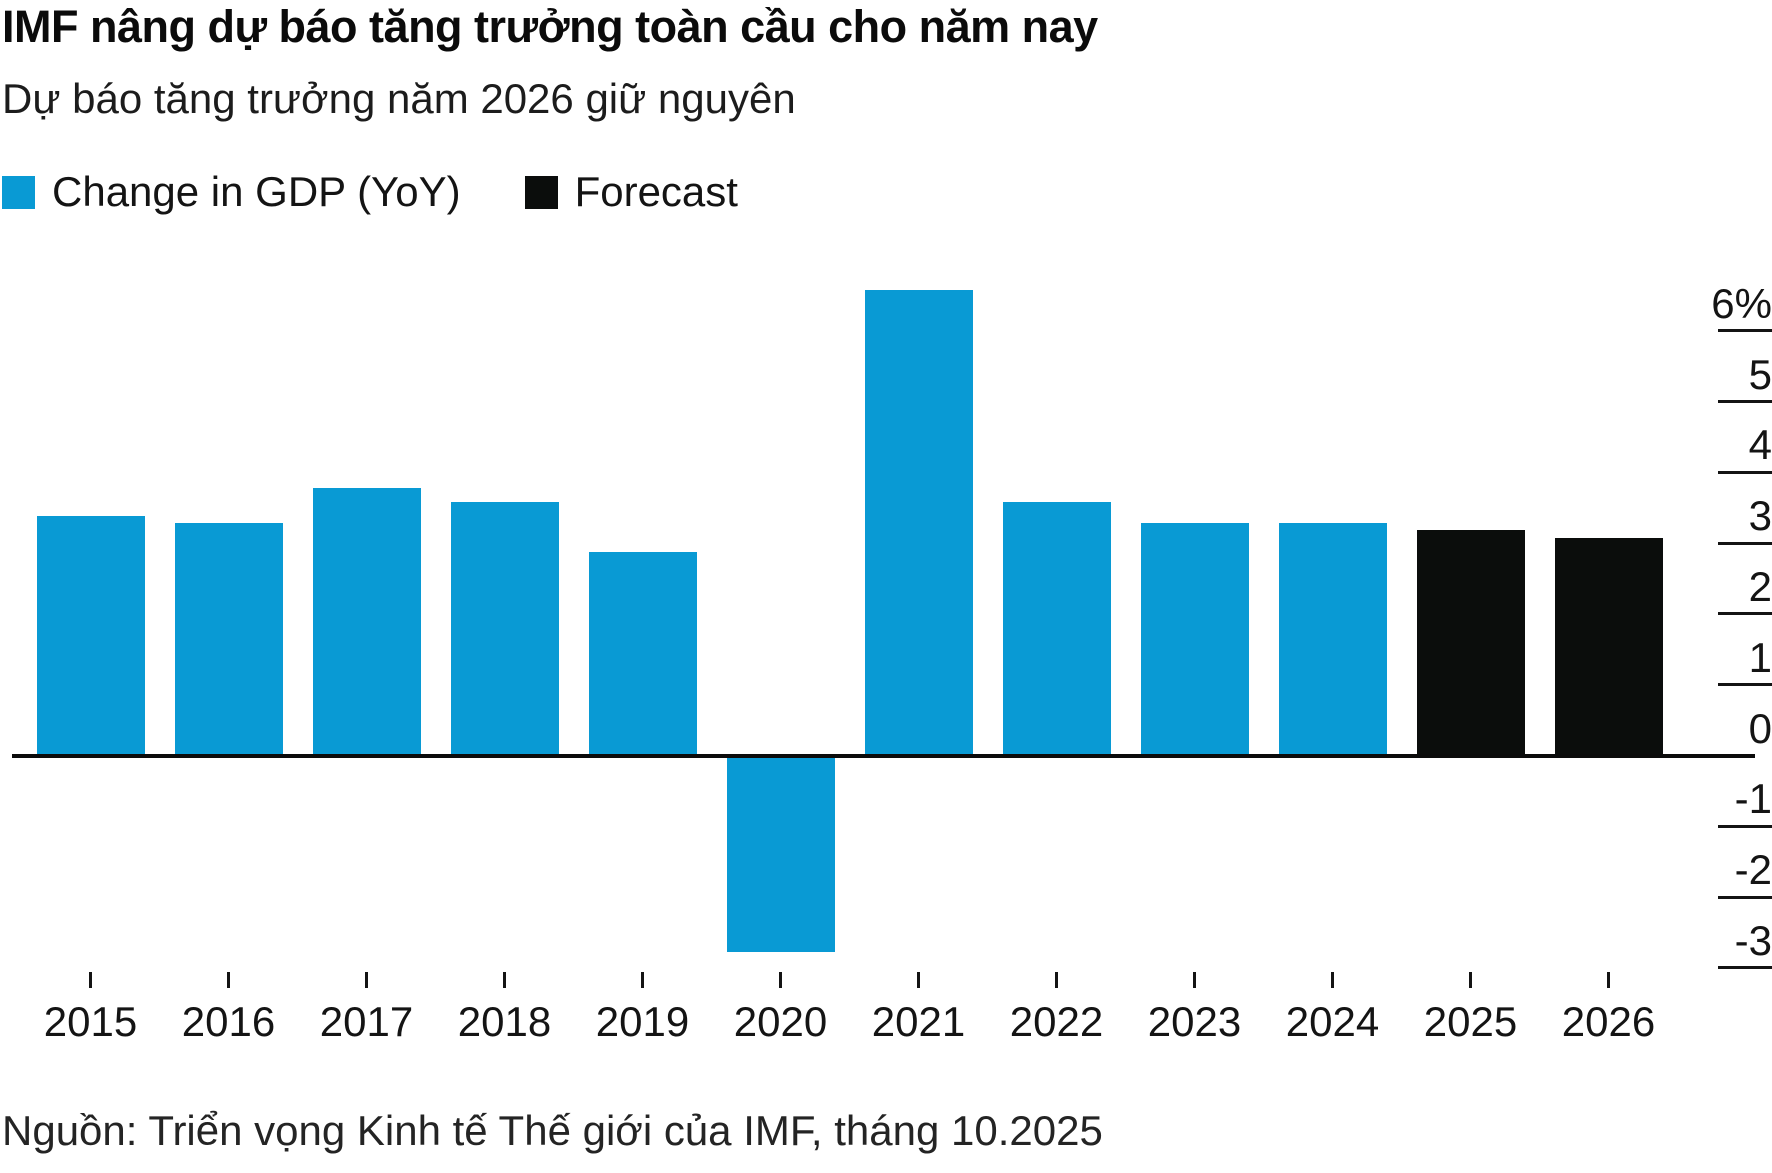 Image resolution: width=1772 pixels, height=1173 pixels. I want to click on x-label-2026: 2026, so click(1608, 1021).